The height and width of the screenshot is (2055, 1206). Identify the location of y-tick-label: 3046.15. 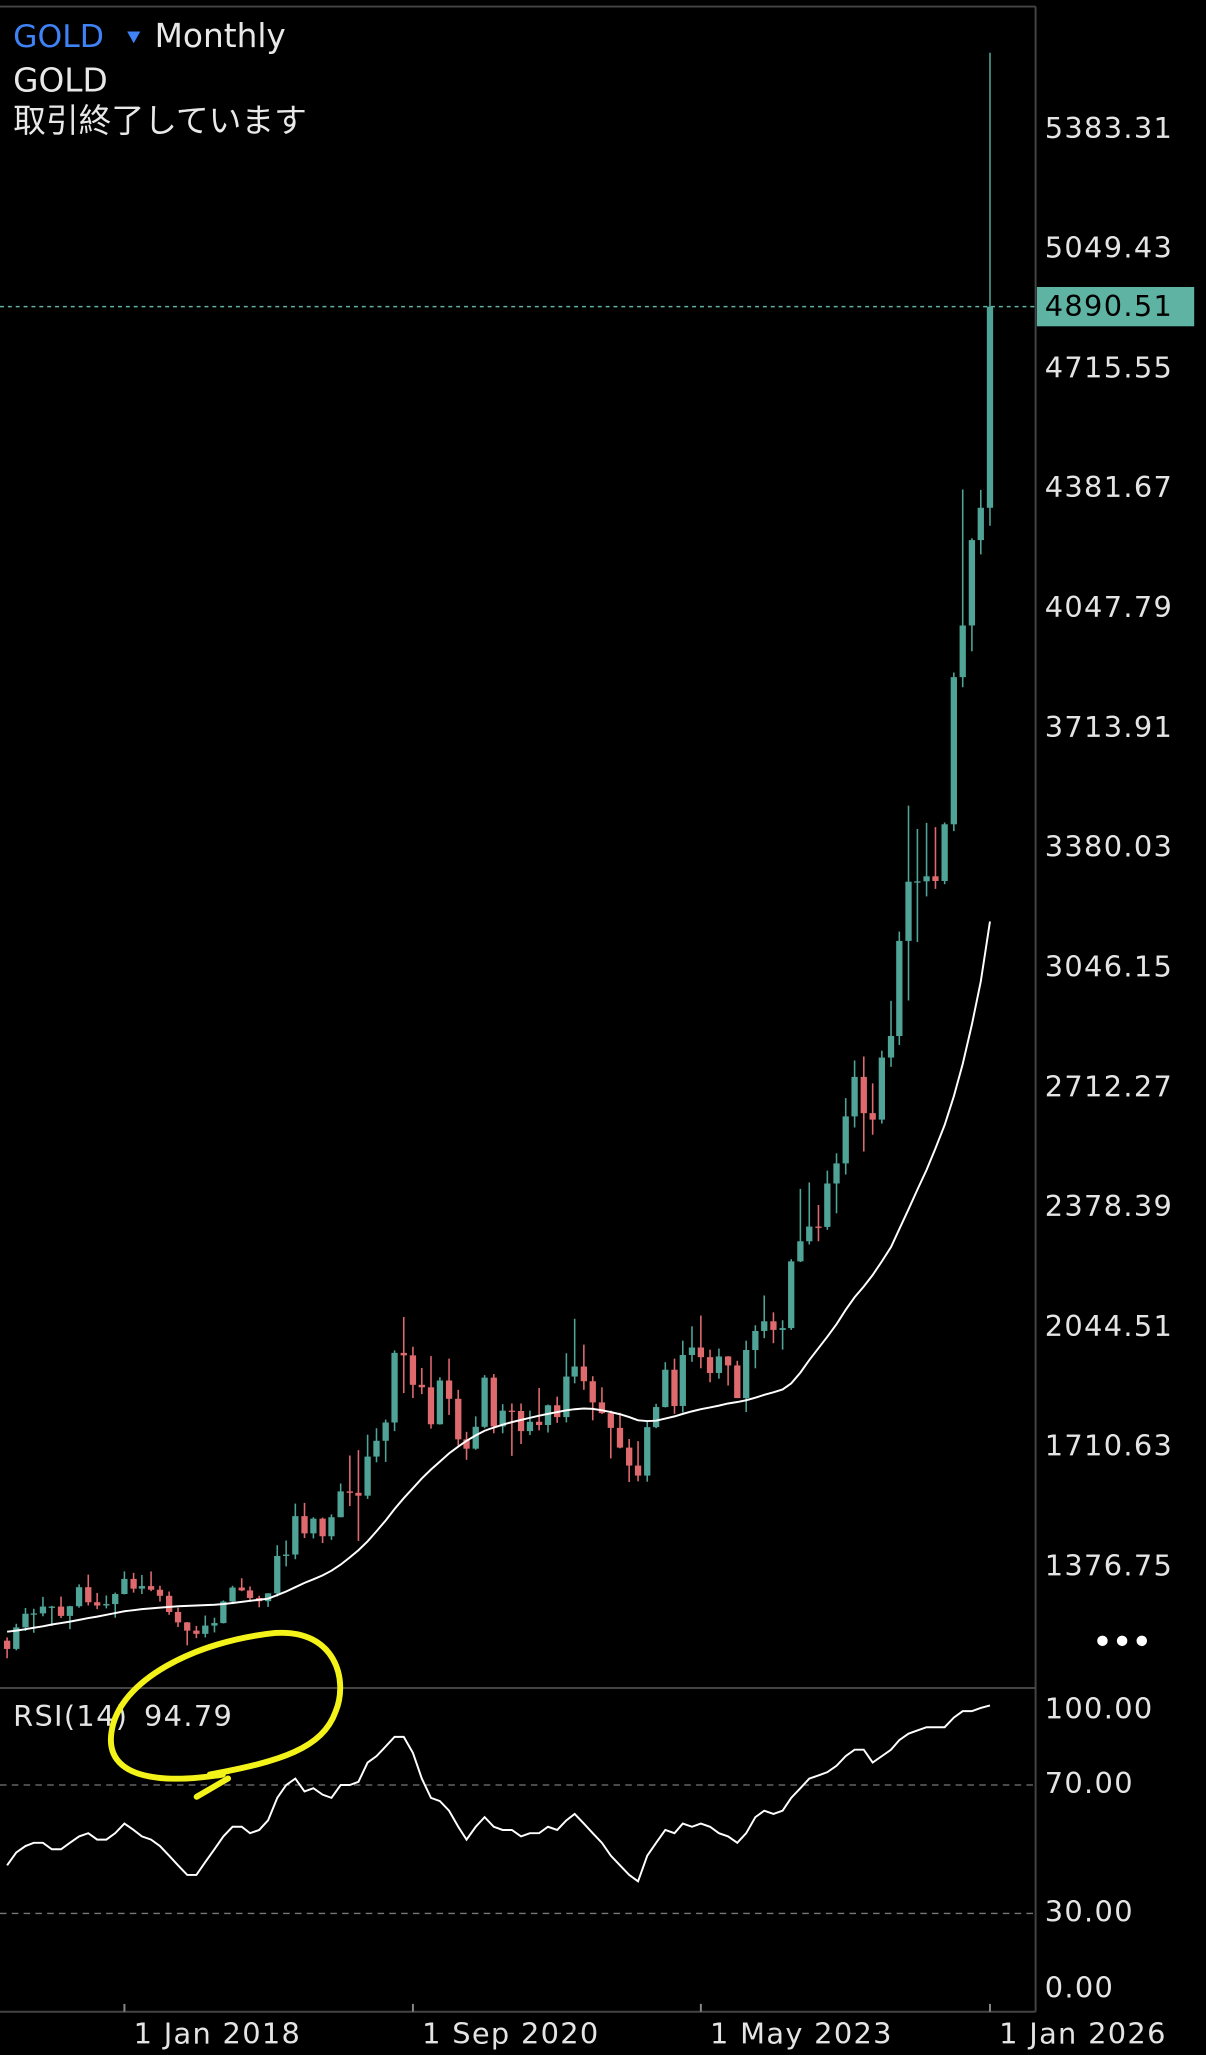
(1109, 966).